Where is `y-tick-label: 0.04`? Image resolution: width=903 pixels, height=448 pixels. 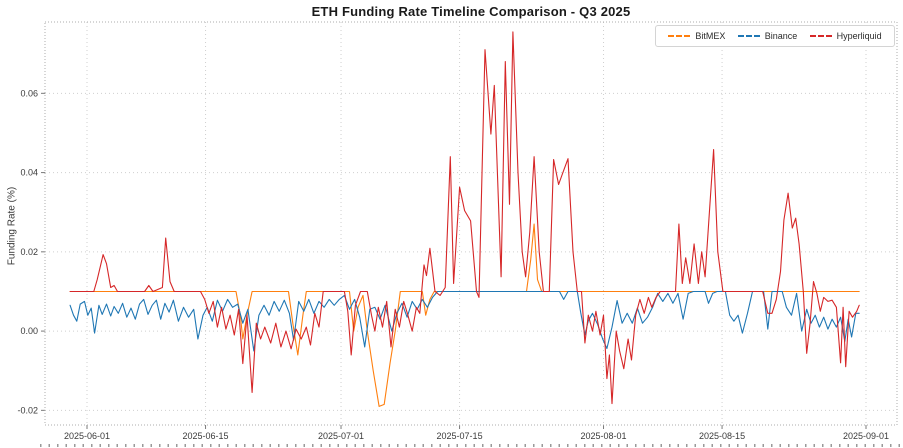
y-tick-label: 0.04 is located at coordinates (29, 173).